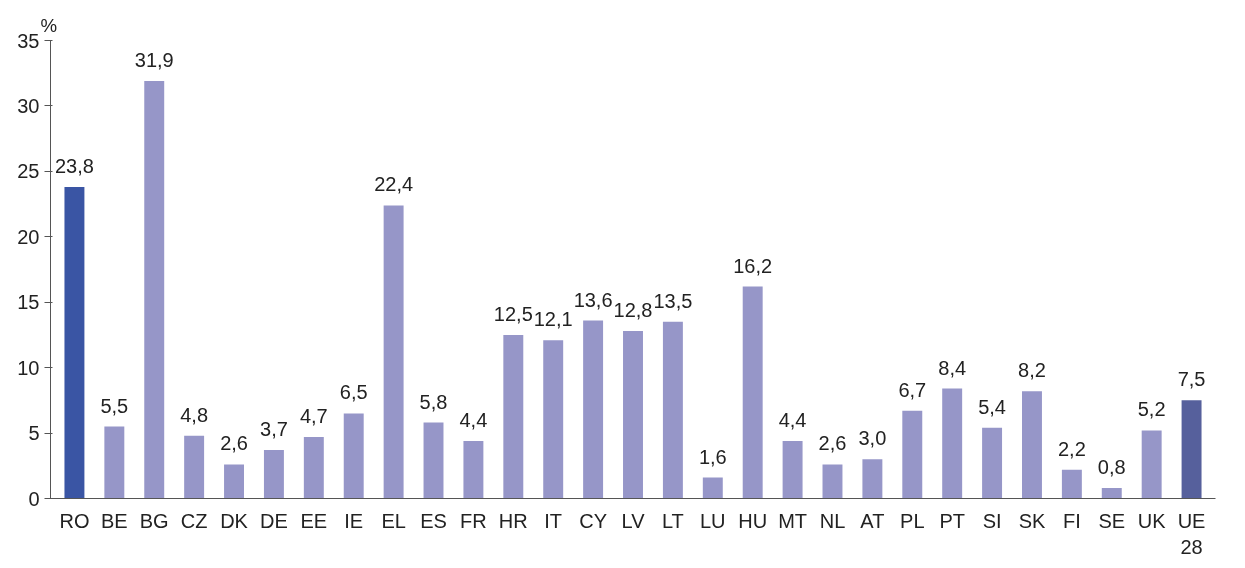 The image size is (1245, 568). I want to click on data-label: 13,5, so click(673, 300).